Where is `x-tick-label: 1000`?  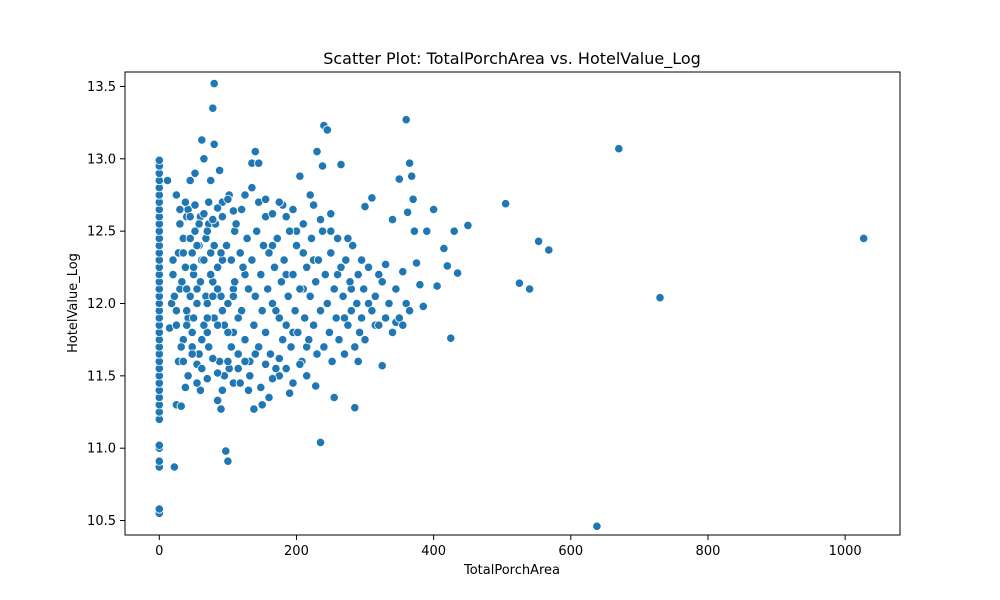
x-tick-label: 1000 is located at coordinates (845, 551).